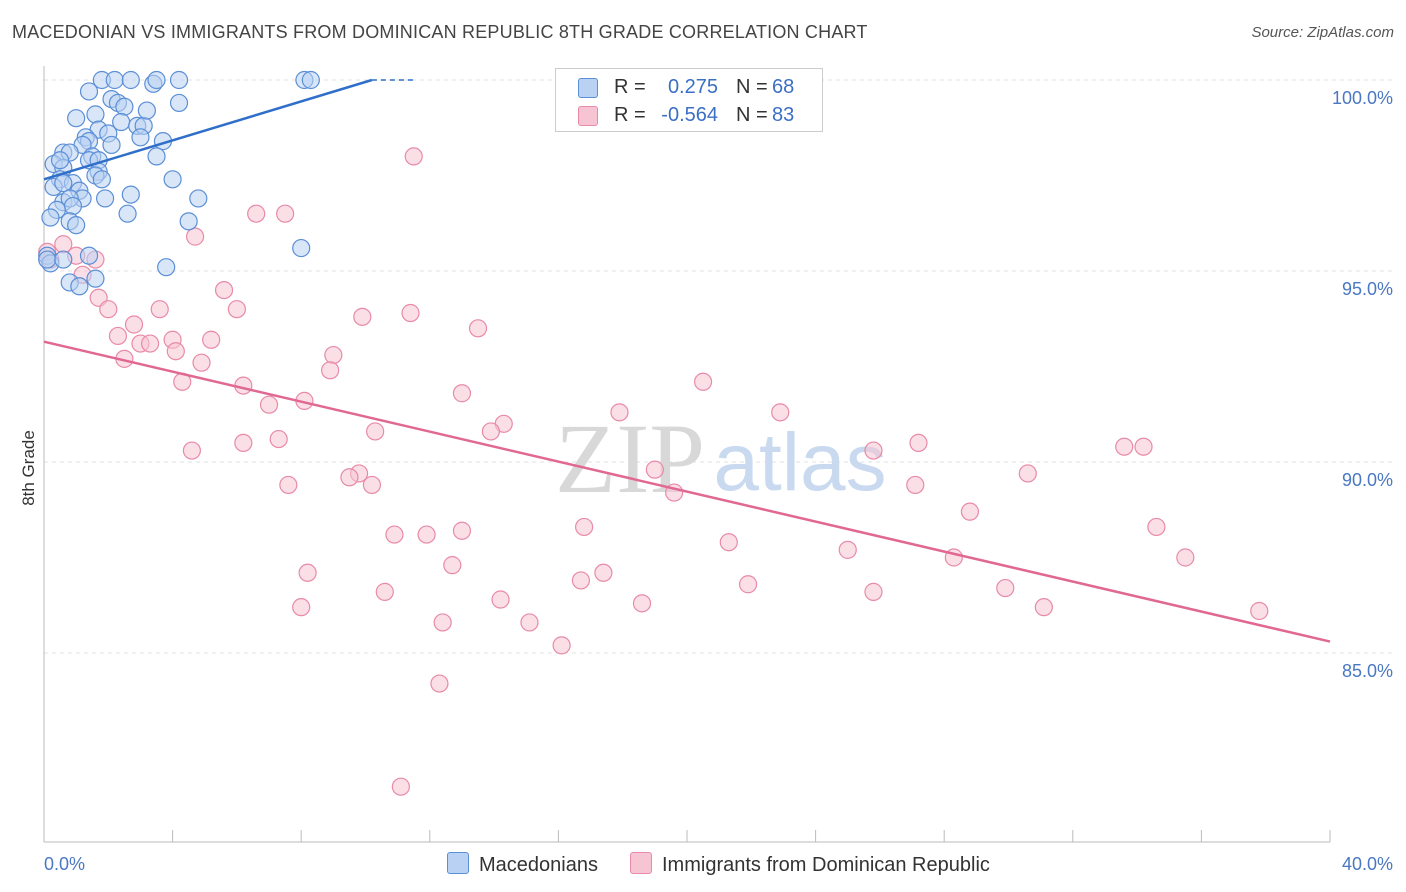 Image resolution: width=1406 pixels, height=892 pixels. What do you see at coordinates (1367, 480) in the screenshot?
I see `y-tick-label: 90.0%` at bounding box center [1367, 480].